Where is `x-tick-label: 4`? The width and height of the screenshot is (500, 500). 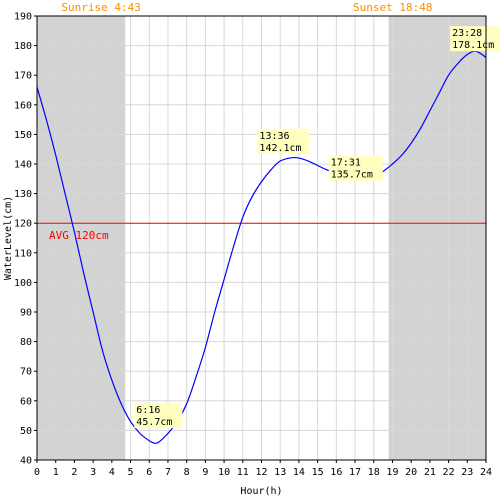 x-tick-label: 4 is located at coordinates (112, 472).